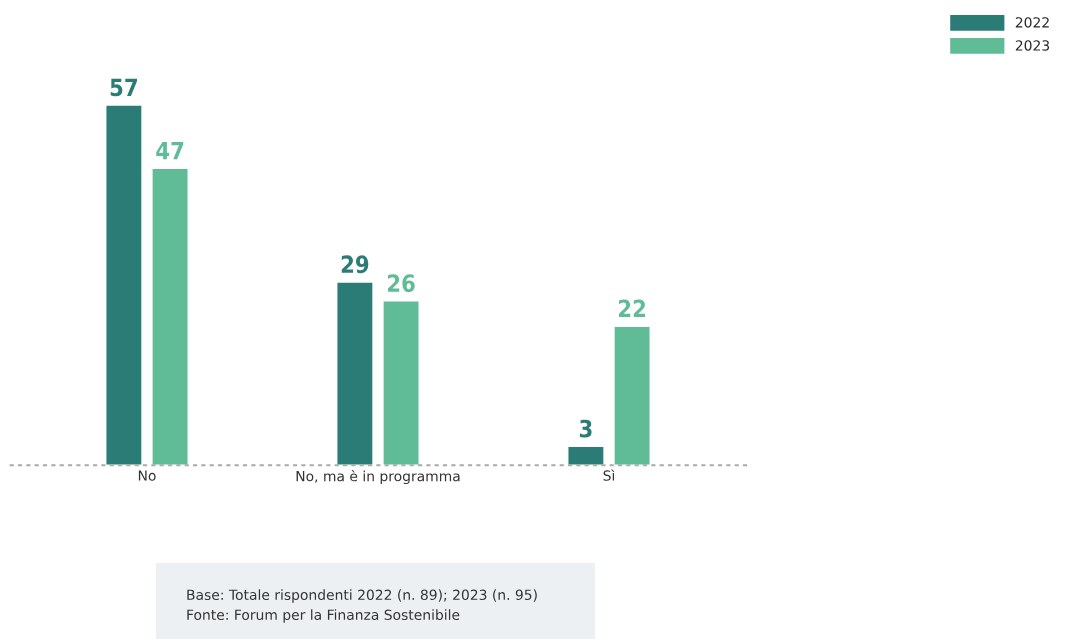  What do you see at coordinates (170, 150) in the screenshot?
I see `data-label: 47` at bounding box center [170, 150].